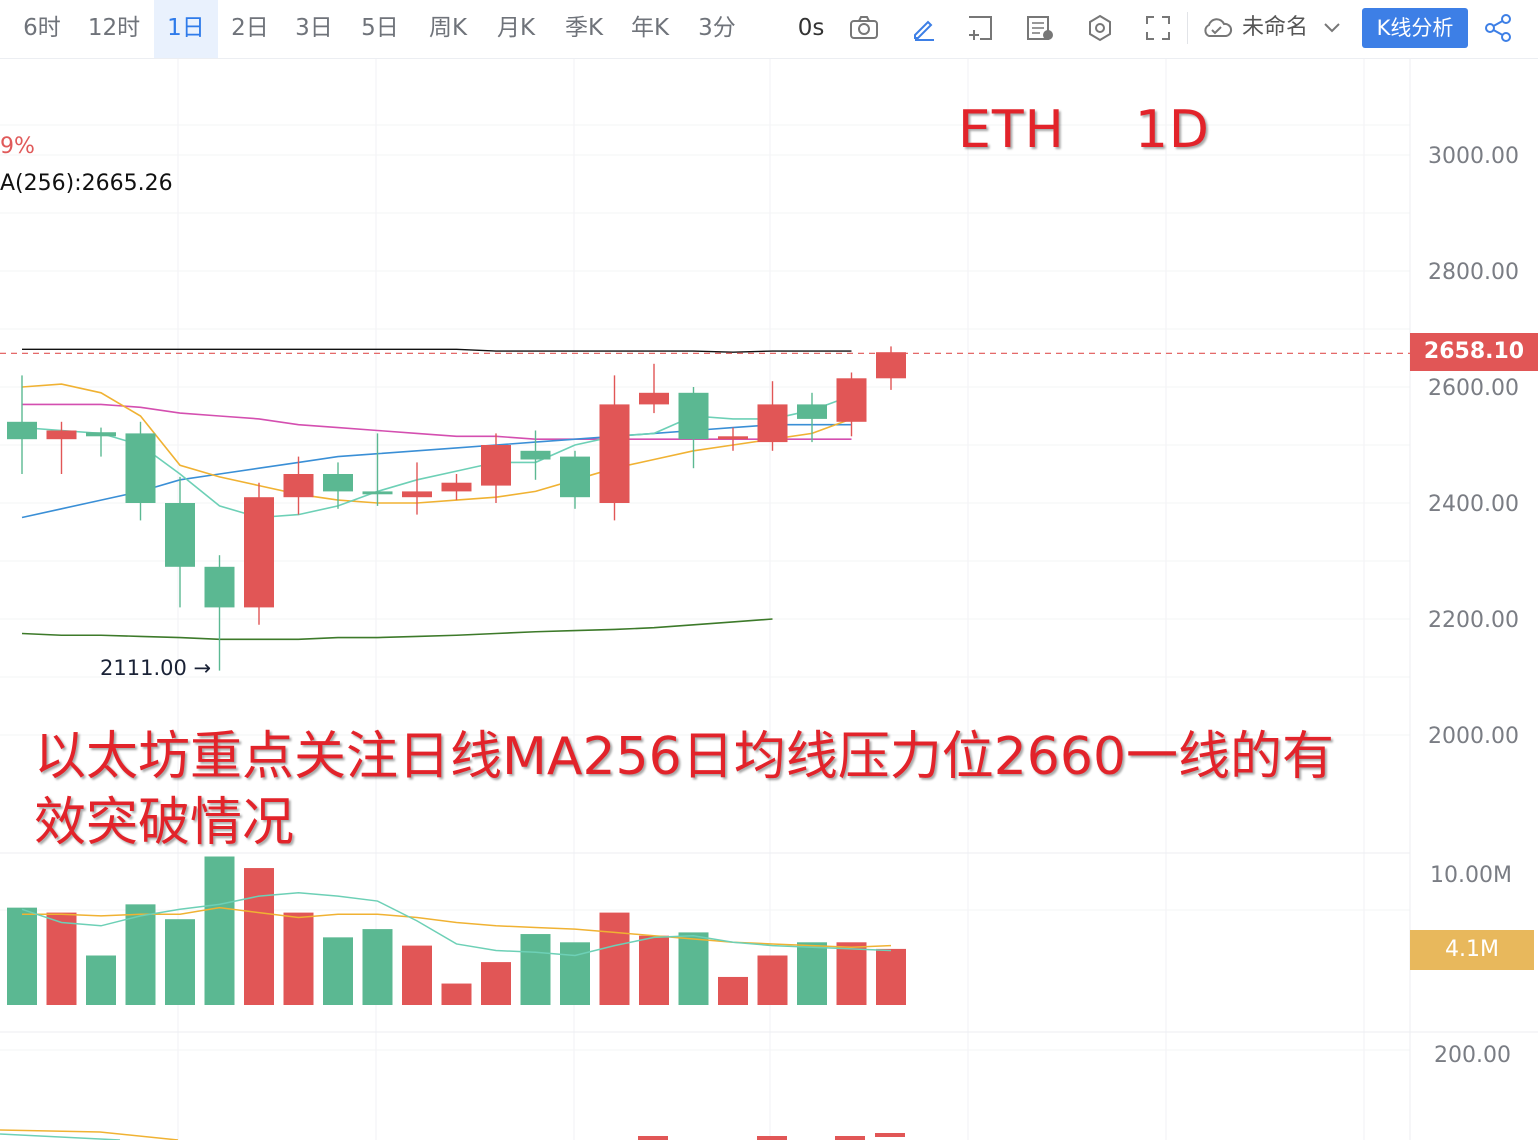  Describe the element at coordinates (114, 28) in the screenshot. I see `timeframe-12h: 12时` at that location.